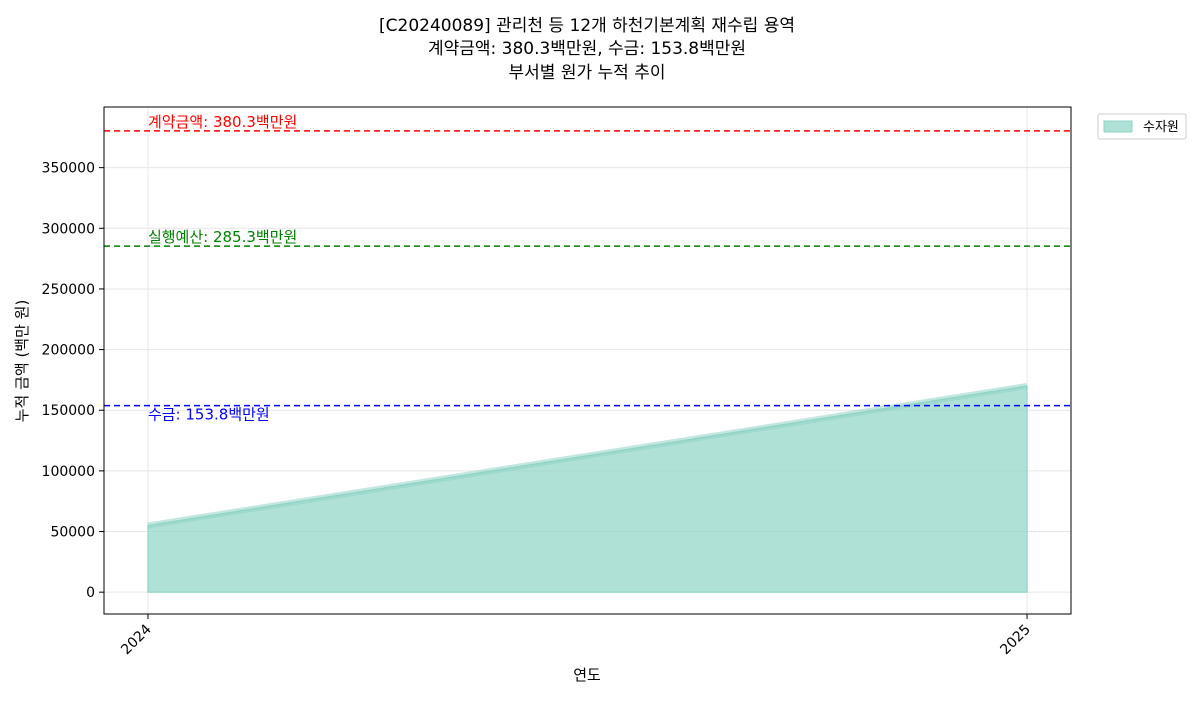 This screenshot has height=704, width=1200. I want to click on legend-label-0: 수자원, so click(1161, 127).